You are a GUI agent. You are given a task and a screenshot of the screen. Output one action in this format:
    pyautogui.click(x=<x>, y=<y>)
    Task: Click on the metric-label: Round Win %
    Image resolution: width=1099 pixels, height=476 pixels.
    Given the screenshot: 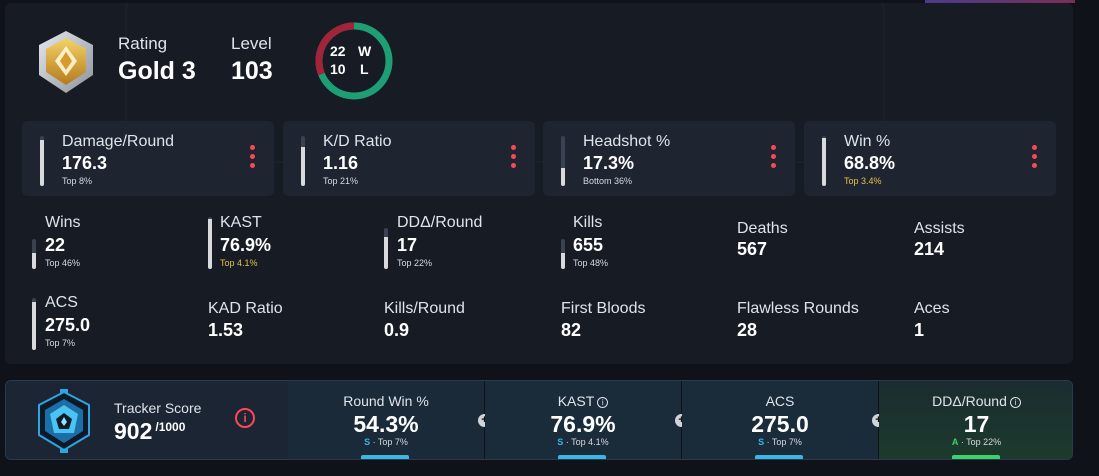 What is the action you would take?
    pyautogui.click(x=386, y=401)
    